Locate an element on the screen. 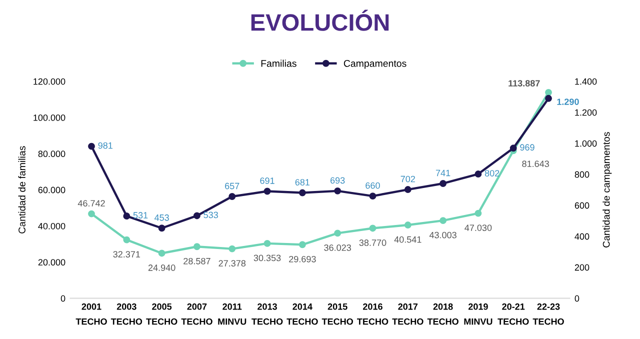 The height and width of the screenshot is (339, 640). data-label: 453 is located at coordinates (161, 217).